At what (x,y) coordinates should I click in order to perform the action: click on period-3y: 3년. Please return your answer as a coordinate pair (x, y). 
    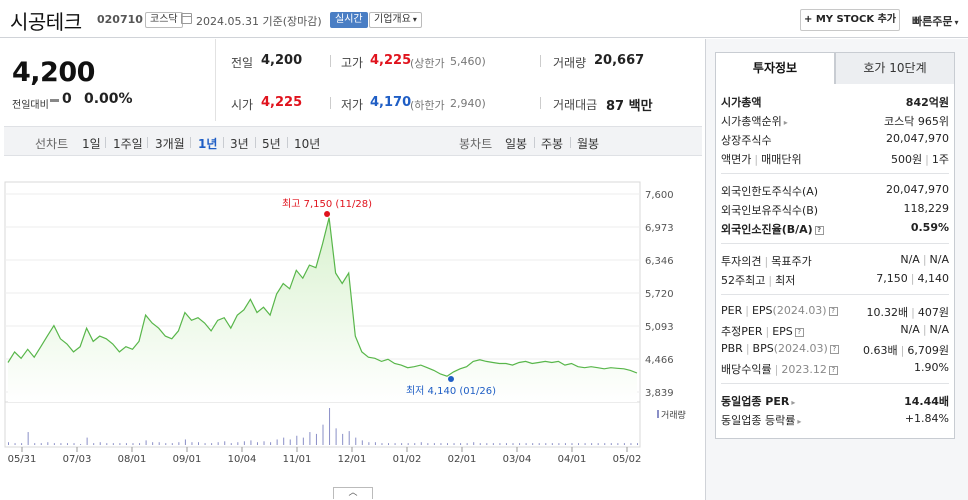
    Looking at the image, I should click on (239, 144).